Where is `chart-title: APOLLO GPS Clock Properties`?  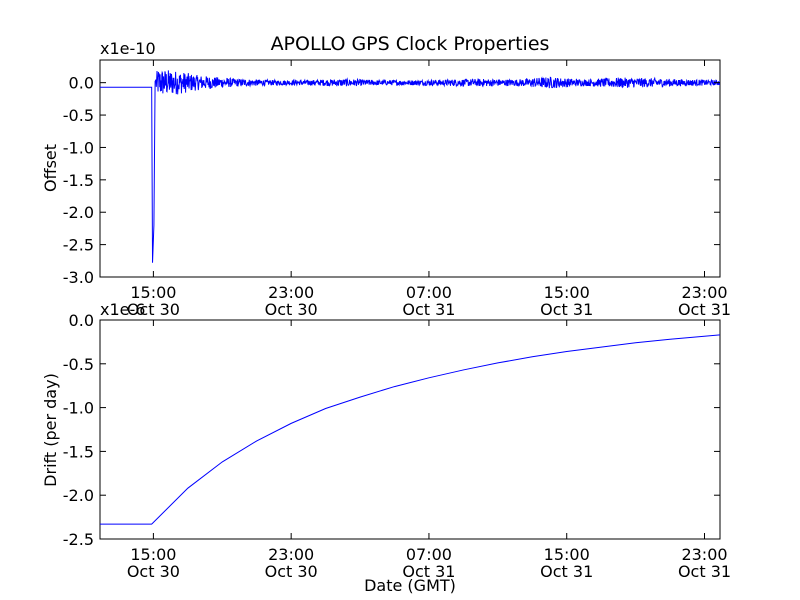 chart-title: APOLLO GPS Clock Properties is located at coordinates (410, 44).